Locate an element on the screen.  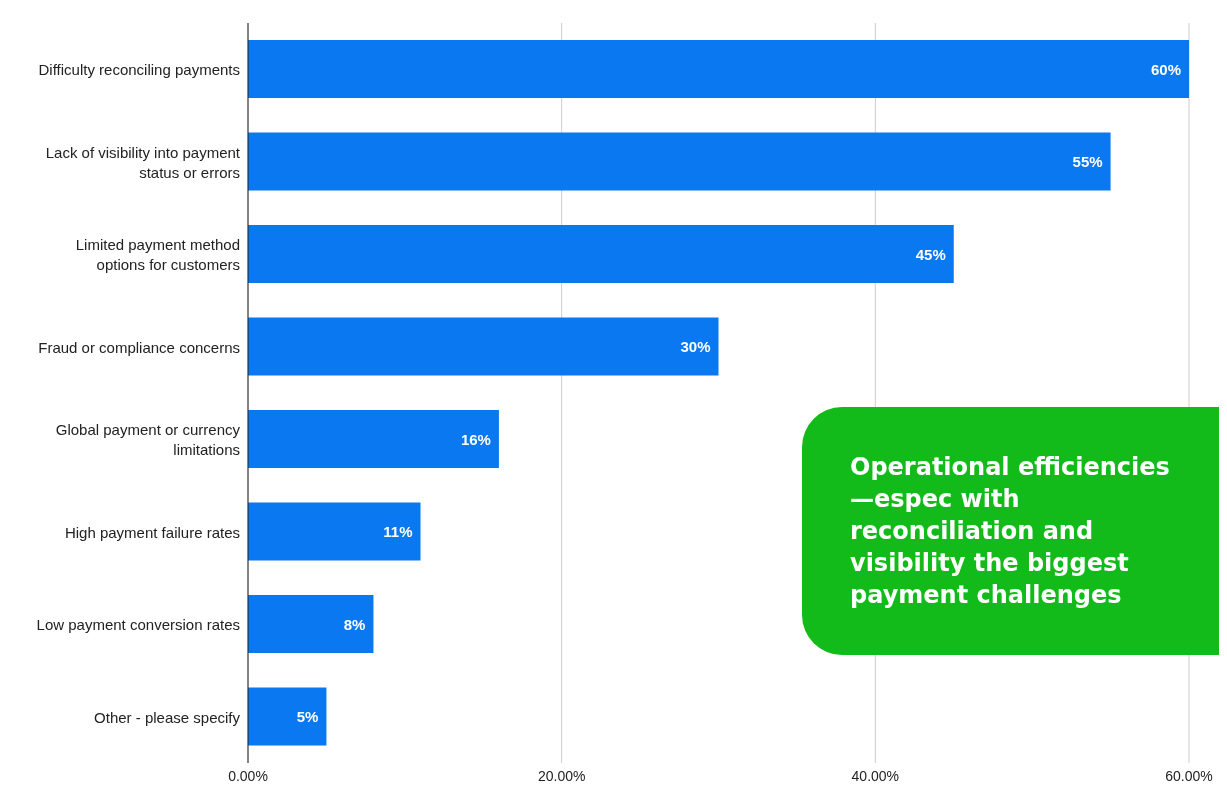
x-tick-label: 20.00% is located at coordinates (561, 775).